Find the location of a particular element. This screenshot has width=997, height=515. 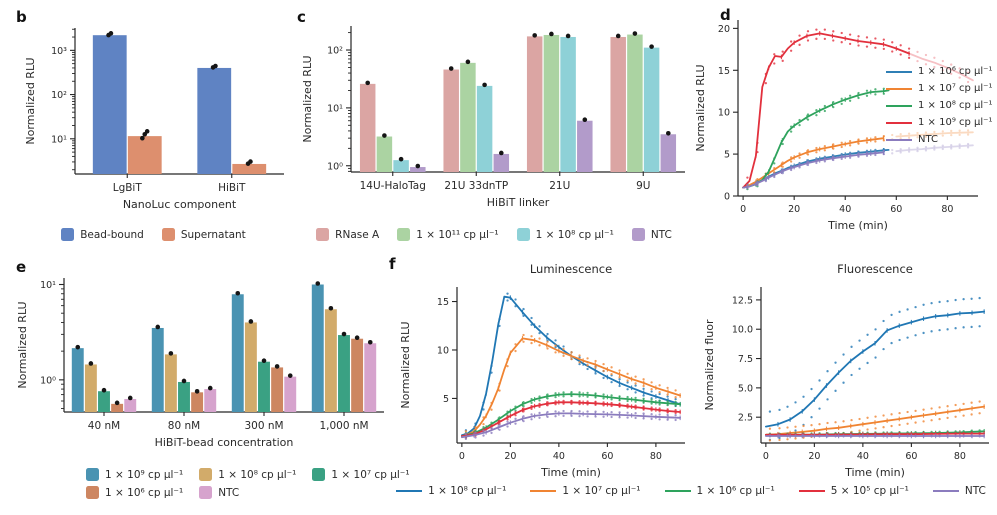

legend-item: Bead-bound is located at coordinates (102, 234).